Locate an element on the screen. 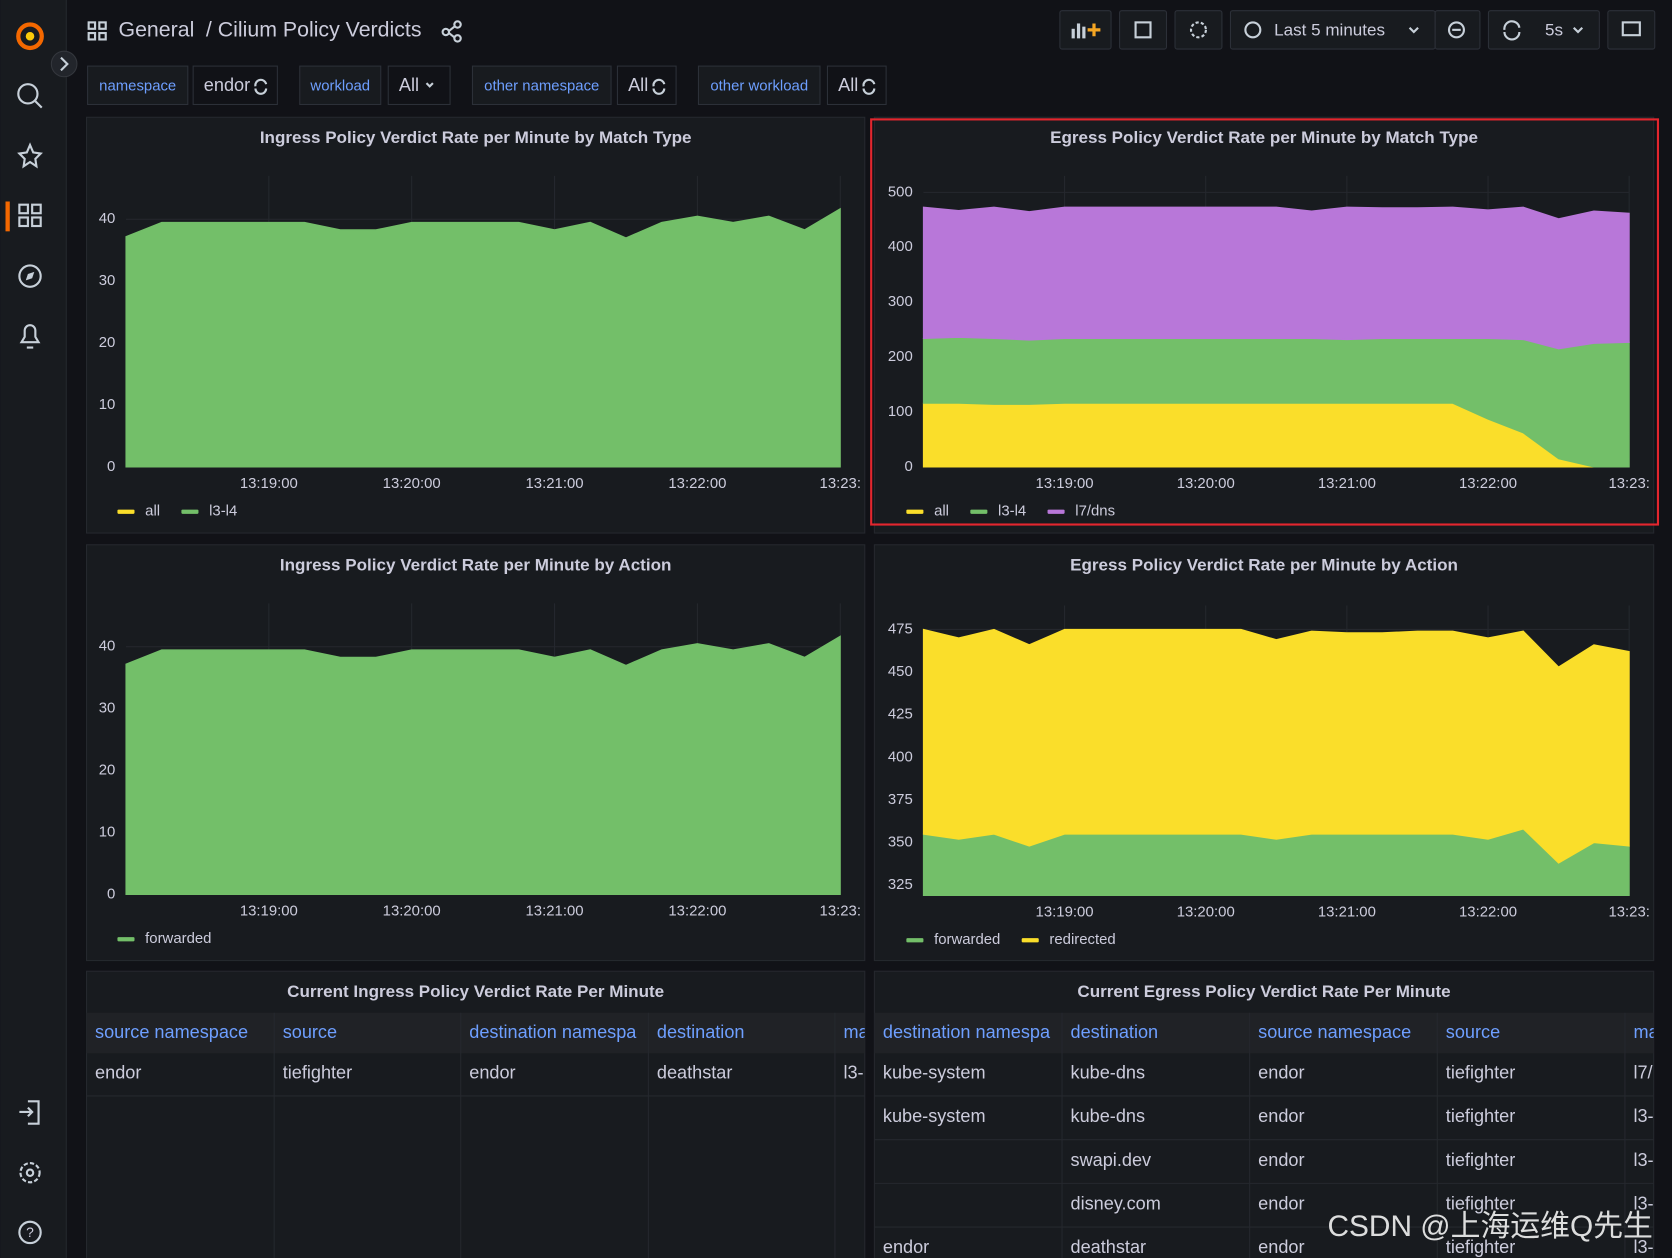 Image resolution: width=1672 pixels, height=1258 pixels. search-handle is located at coordinates (38, 104).